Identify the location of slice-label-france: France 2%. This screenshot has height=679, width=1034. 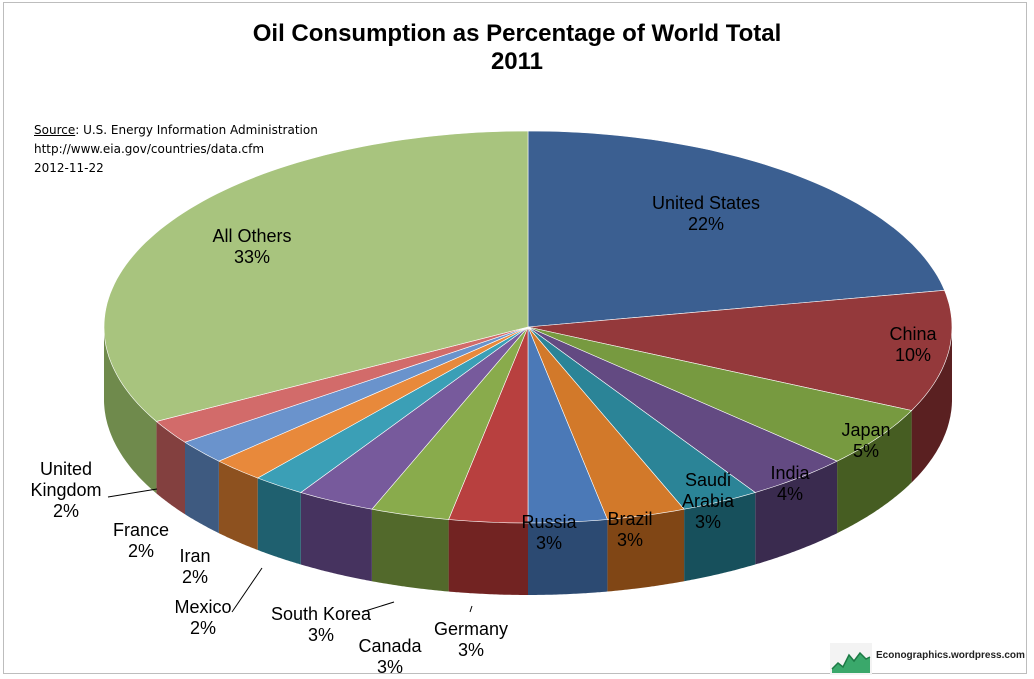
(141, 540).